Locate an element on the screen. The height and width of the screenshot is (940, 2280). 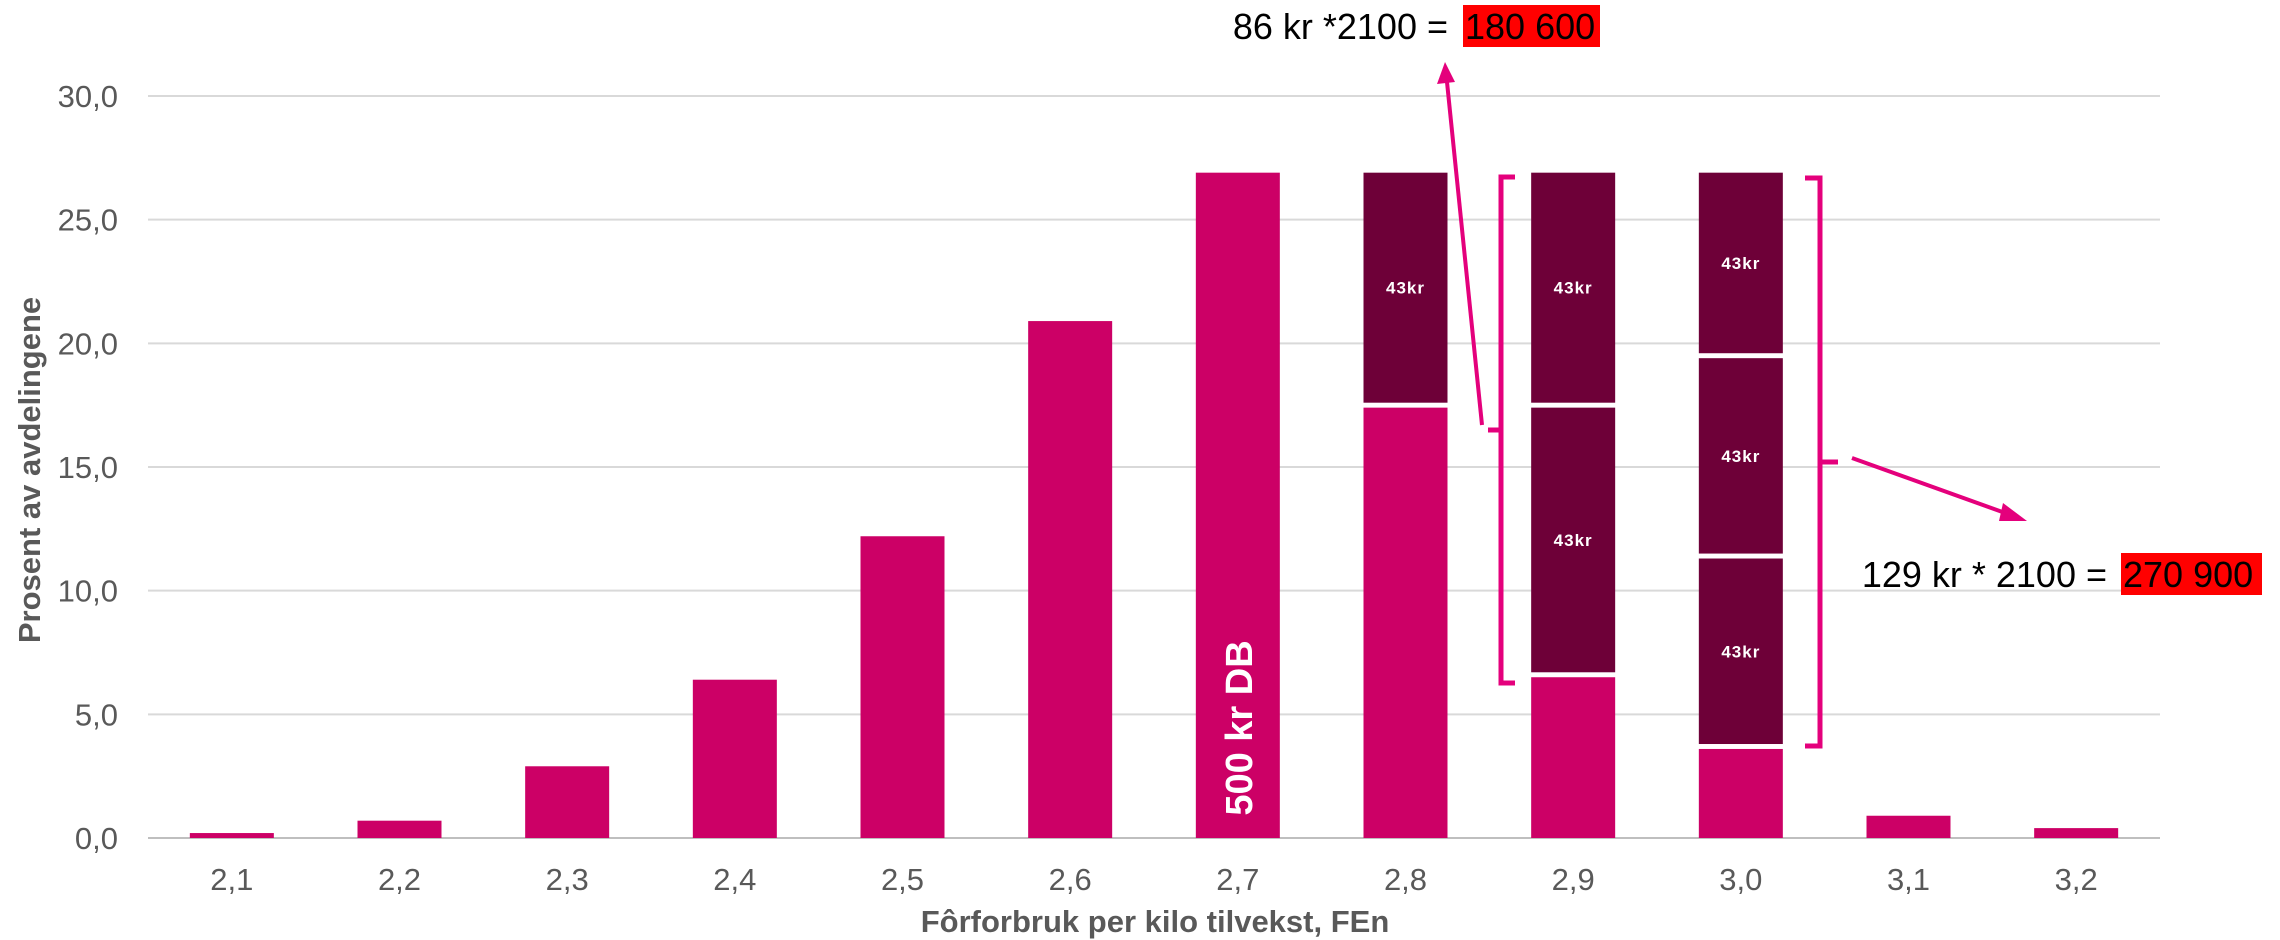
annotation-1-highlight-bg is located at coordinates (1531, 26).